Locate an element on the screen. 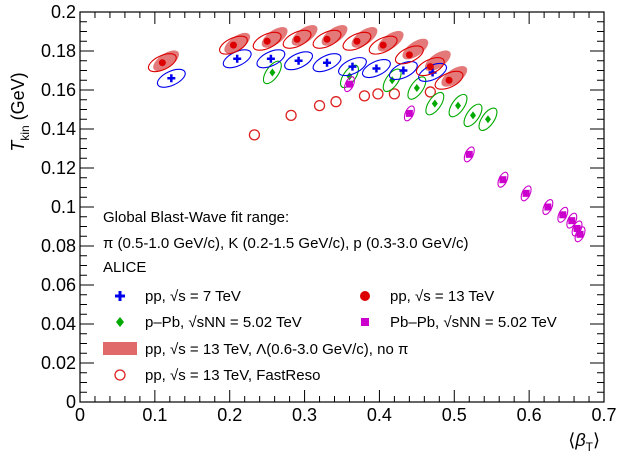  legend-entry-pp-7tev: pp, √s = 7 TeV is located at coordinates (178, 296).